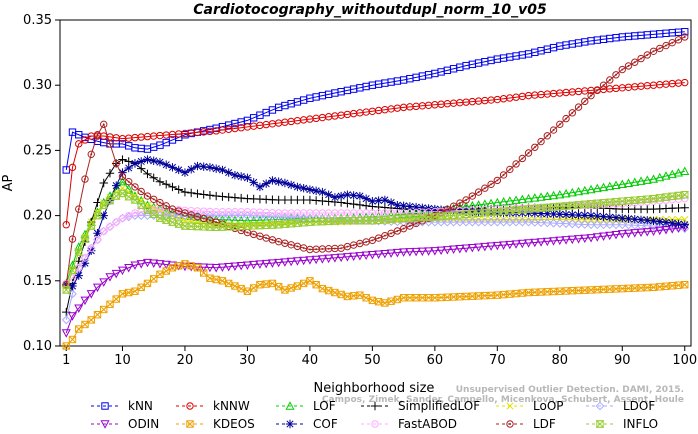  What do you see at coordinates (370, 10) in the screenshot?
I see `chart-title: Cardiotocography_withoutdupl_norm_10_v05` at bounding box center [370, 10].